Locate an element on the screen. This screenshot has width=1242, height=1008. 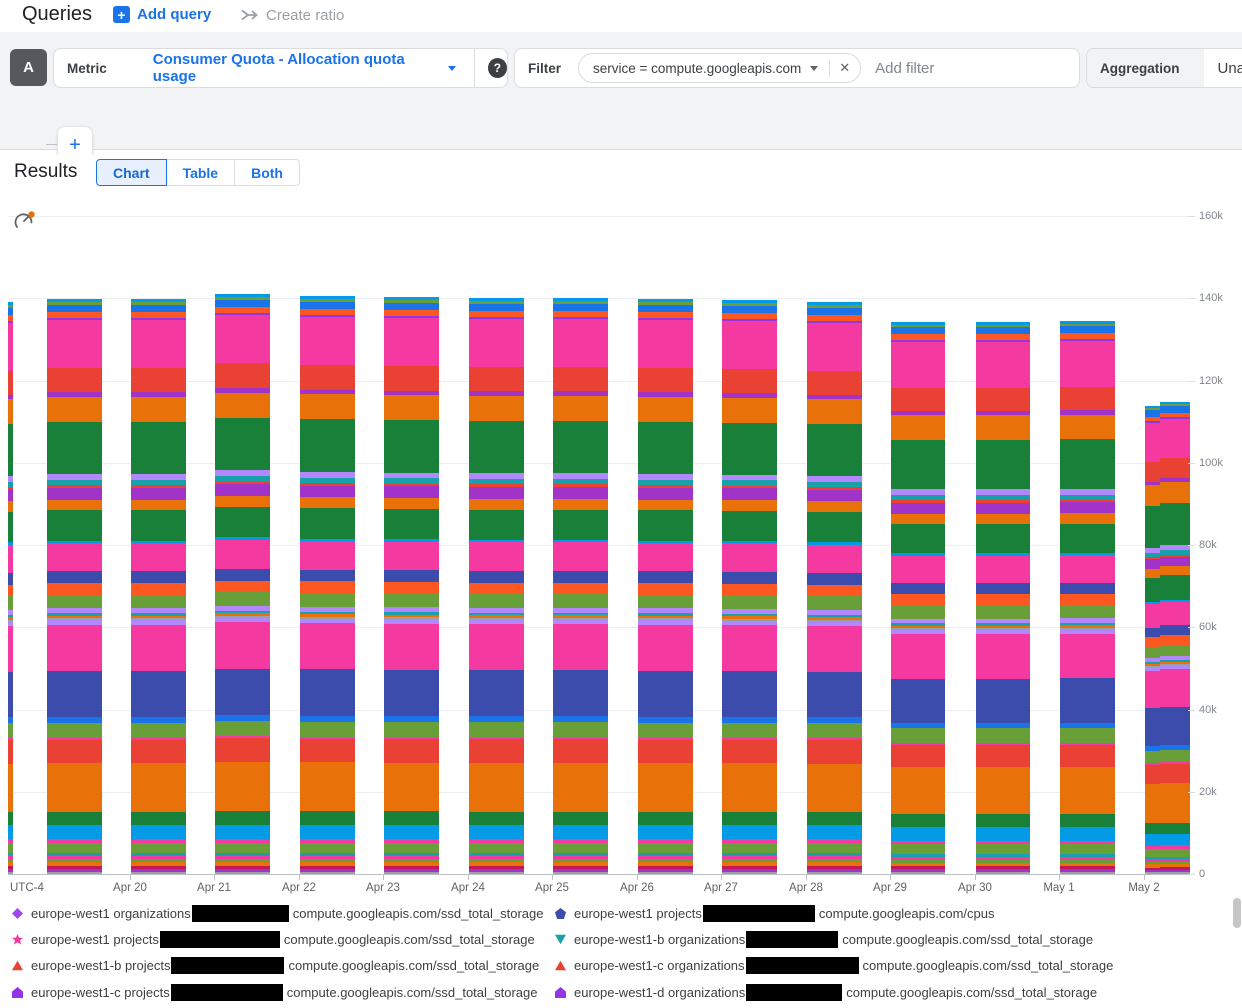
help-icon: ? is located at coordinates (497, 68).